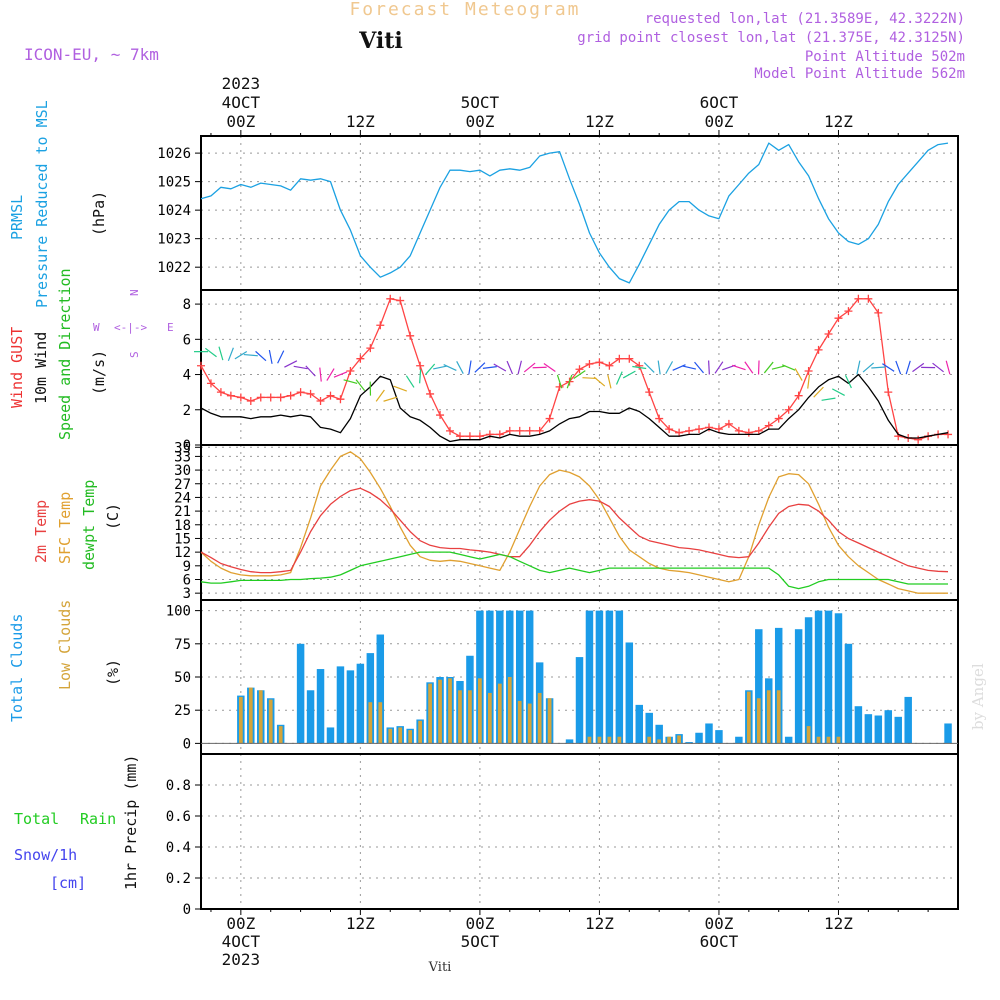 The height and width of the screenshot is (1000, 1000). I want to click on wind-unit: (m/s), so click(99, 372).